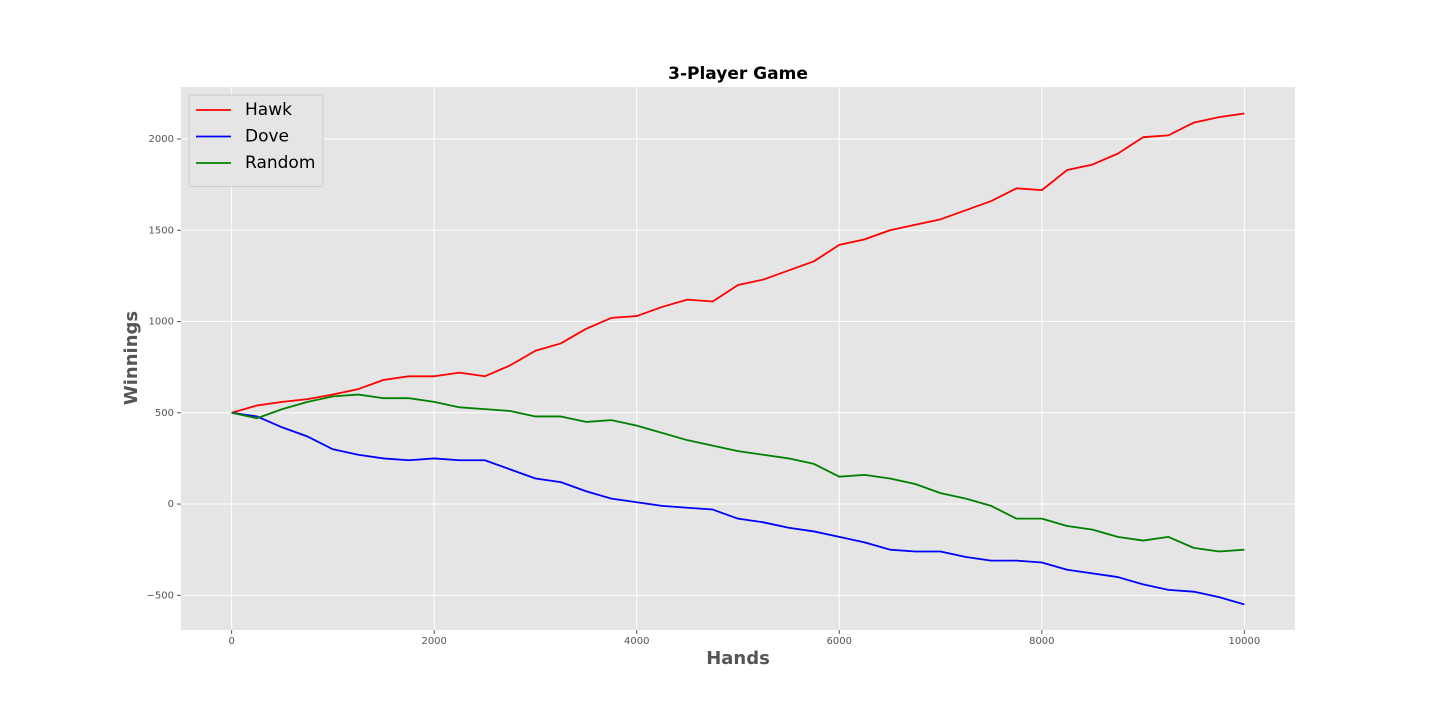 This screenshot has height=720, width=1440. I want to click on y-tick-label: 1500, so click(161, 230).